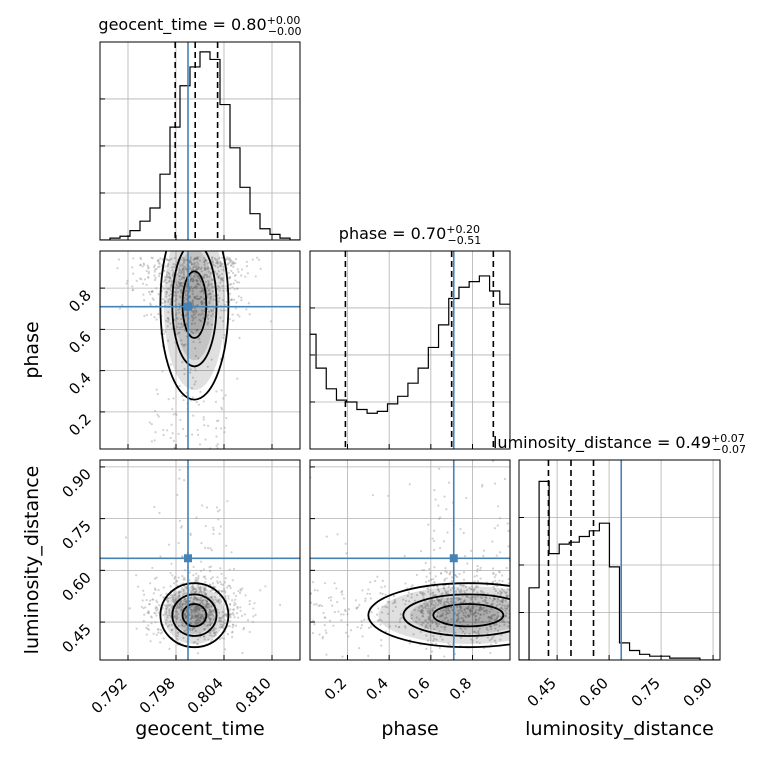 The height and width of the screenshot is (760, 760). Describe the element at coordinates (109, 695) in the screenshot. I see `x-ticklabel-geocent_time: 0.792` at that location.